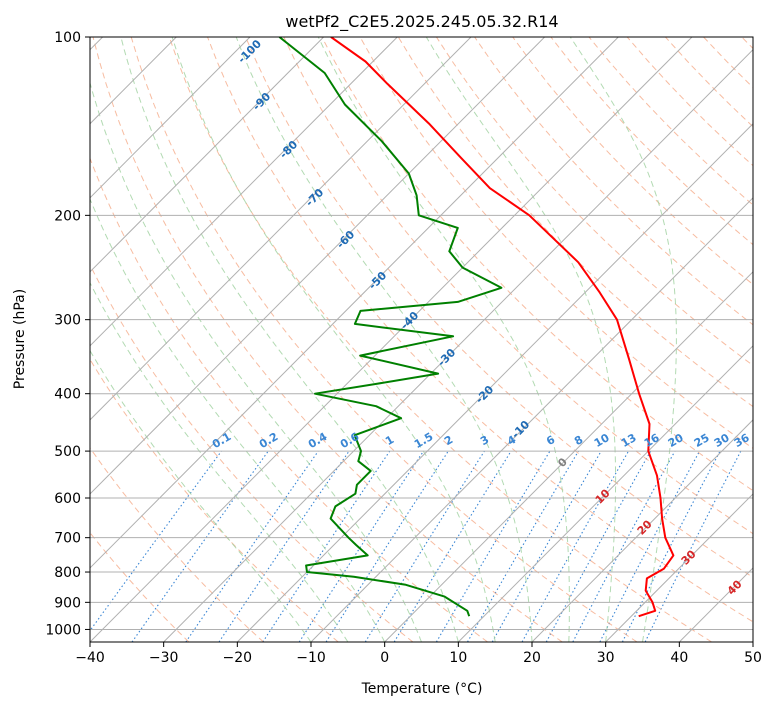 The image size is (775, 708). What do you see at coordinates (90, 658) in the screenshot?
I see `x-tick-label: −40` at bounding box center [90, 658].